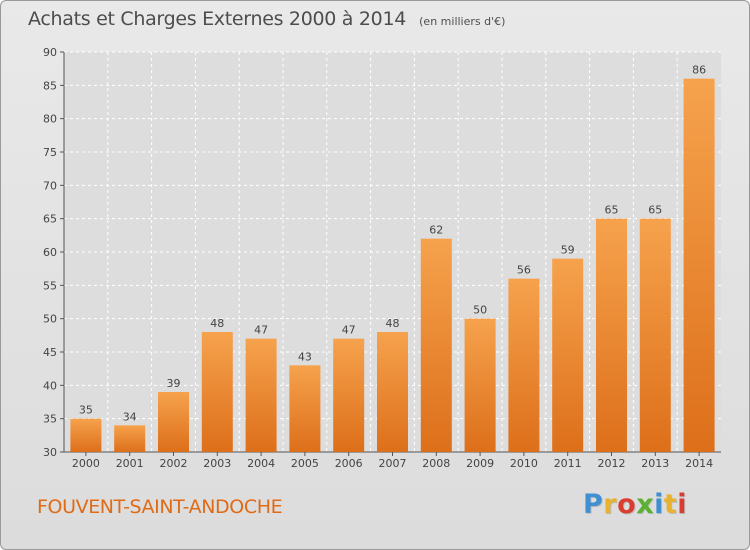  I want to click on x-tick-label-2012: 2012, so click(612, 463).